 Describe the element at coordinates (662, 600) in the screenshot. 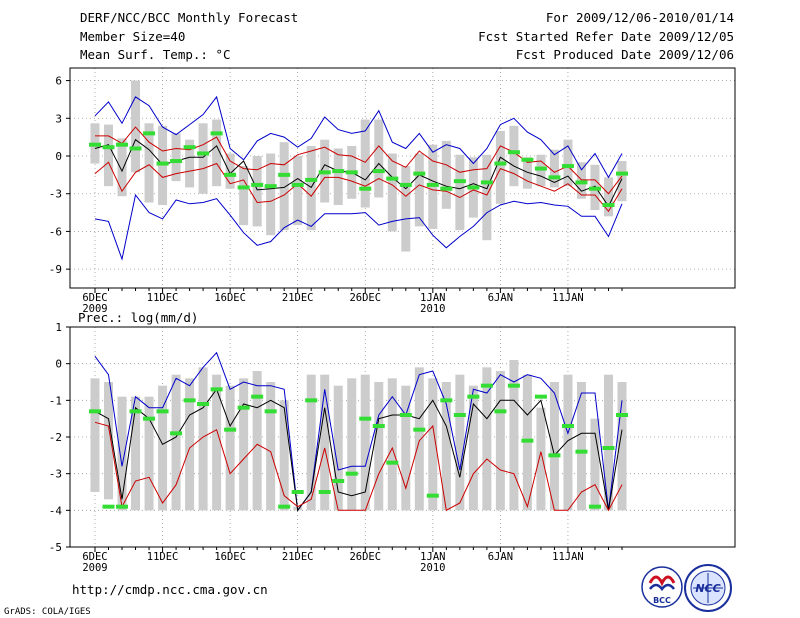

I see `bcc-logo-text: BCC` at that location.